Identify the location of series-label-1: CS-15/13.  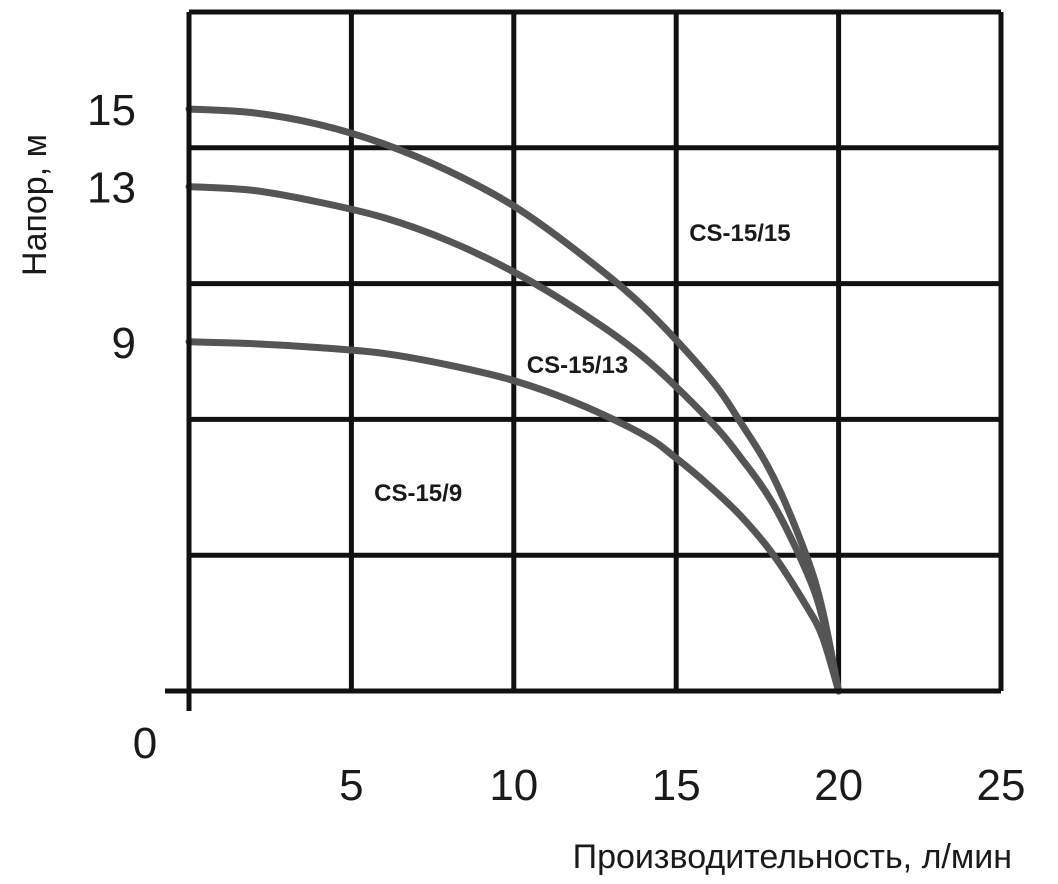
(577, 365).